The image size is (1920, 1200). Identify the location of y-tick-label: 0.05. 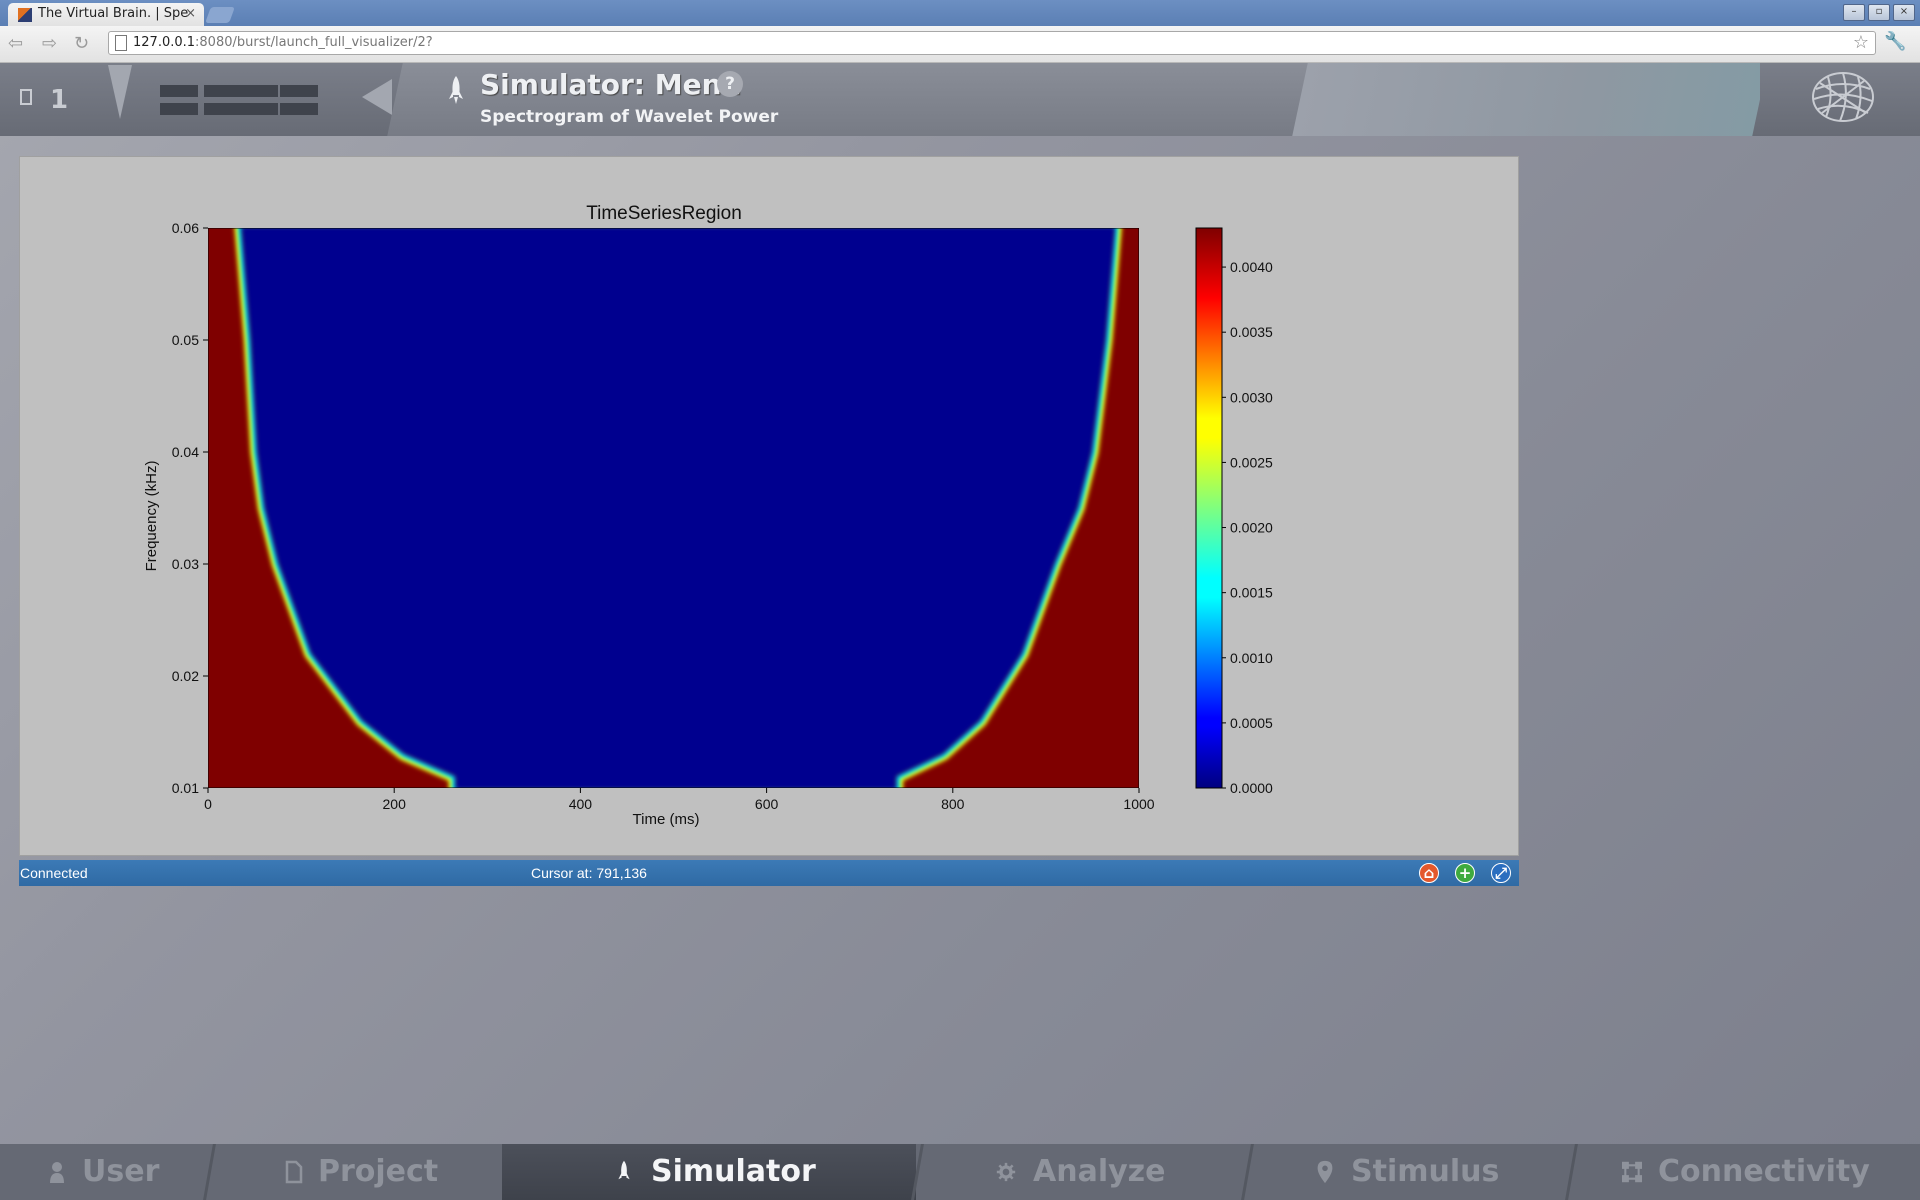
(185, 340).